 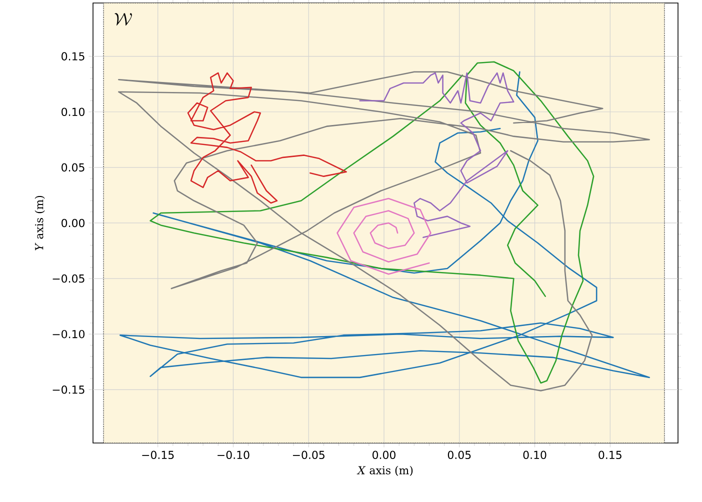 I want to click on annotation: $\mathcal{W}$, so click(x=123, y=19).